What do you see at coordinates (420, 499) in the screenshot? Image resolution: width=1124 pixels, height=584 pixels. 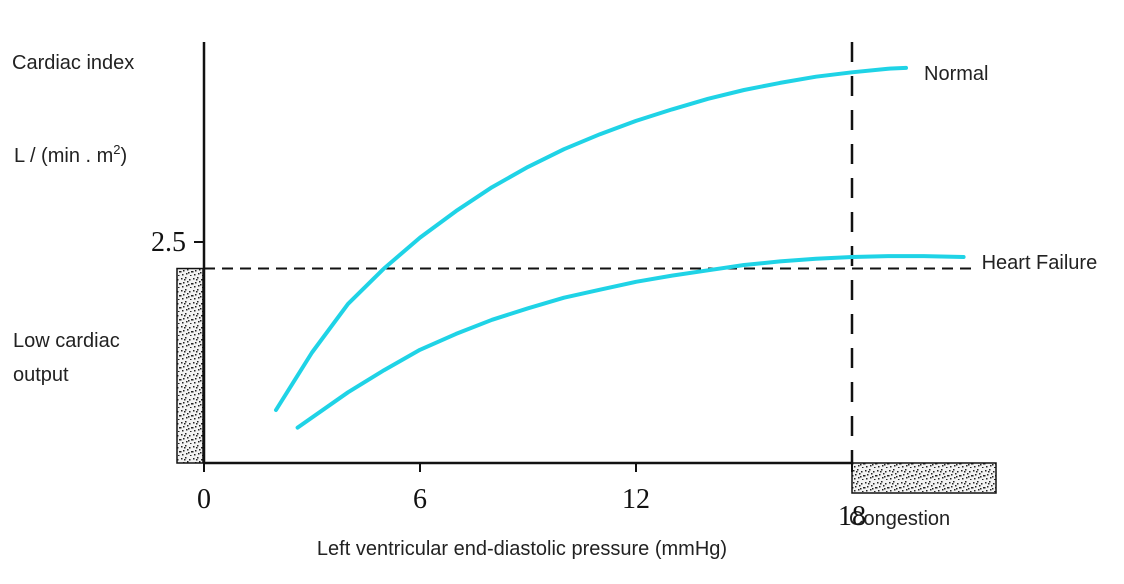 I see `x-tick-label: 6` at bounding box center [420, 499].